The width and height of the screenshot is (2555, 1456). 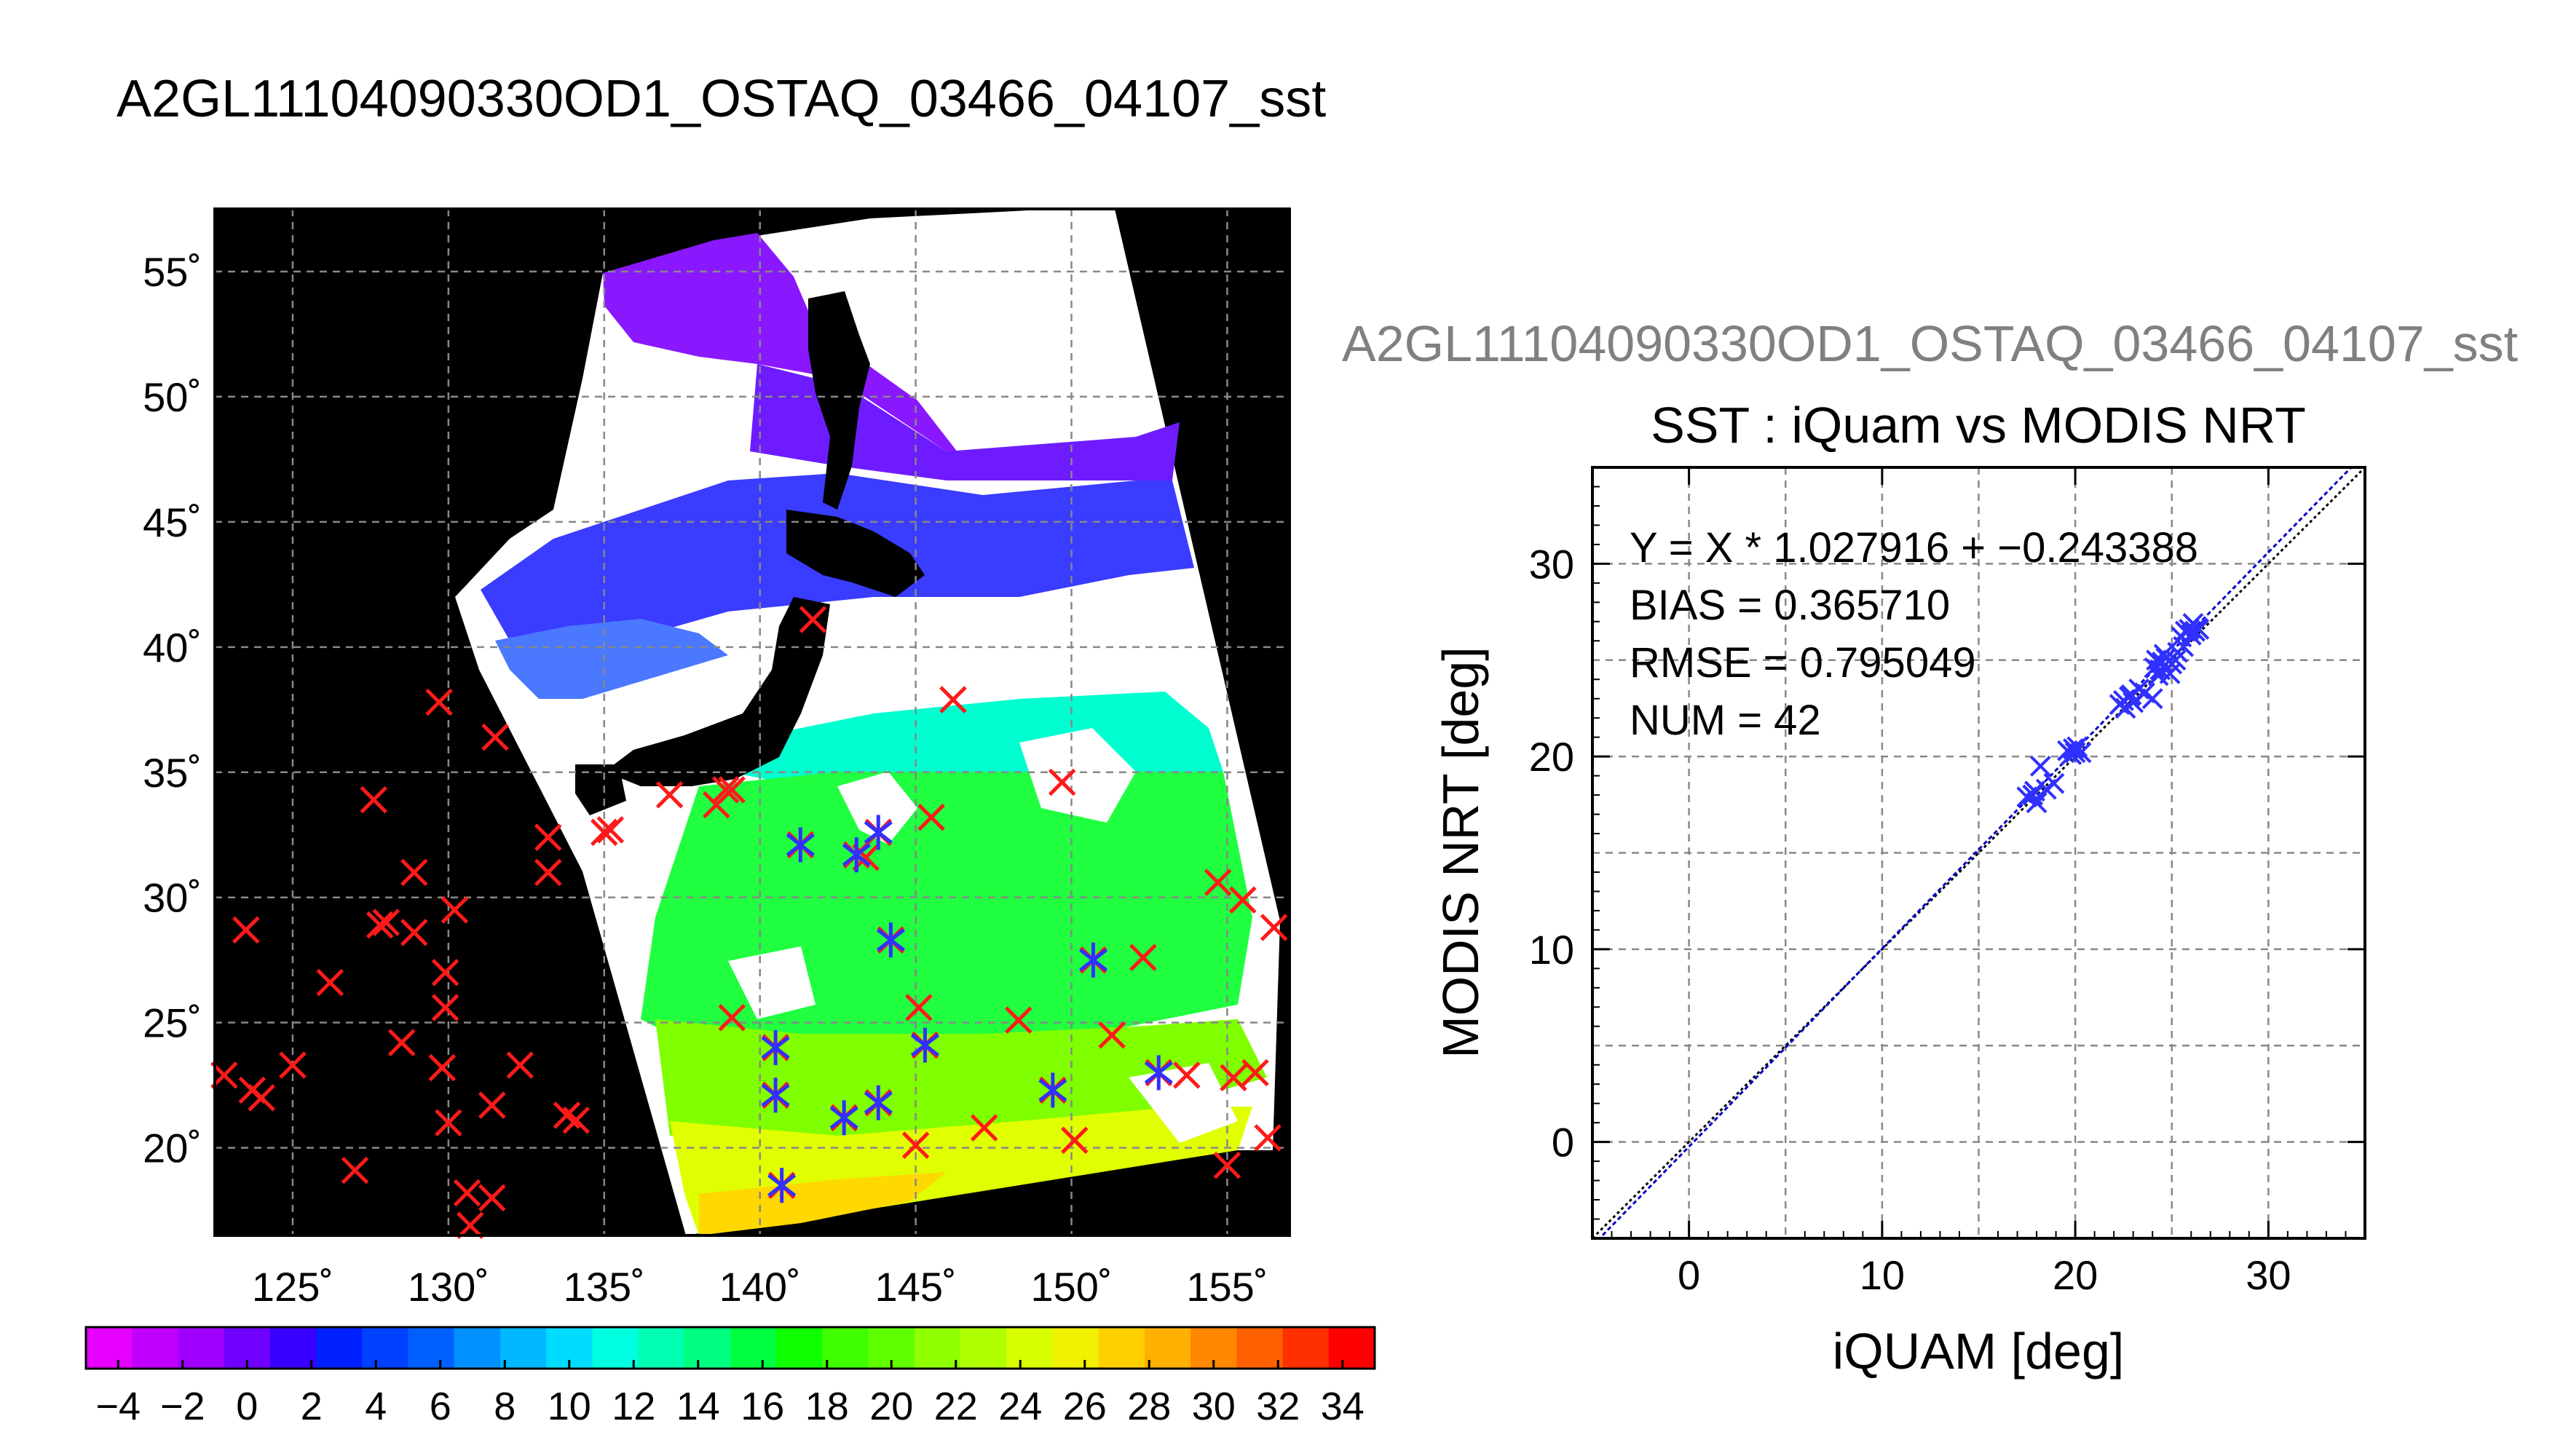 I want to click on scatter-stat-line: RMSE = 0.795049, so click(x=1803, y=663).